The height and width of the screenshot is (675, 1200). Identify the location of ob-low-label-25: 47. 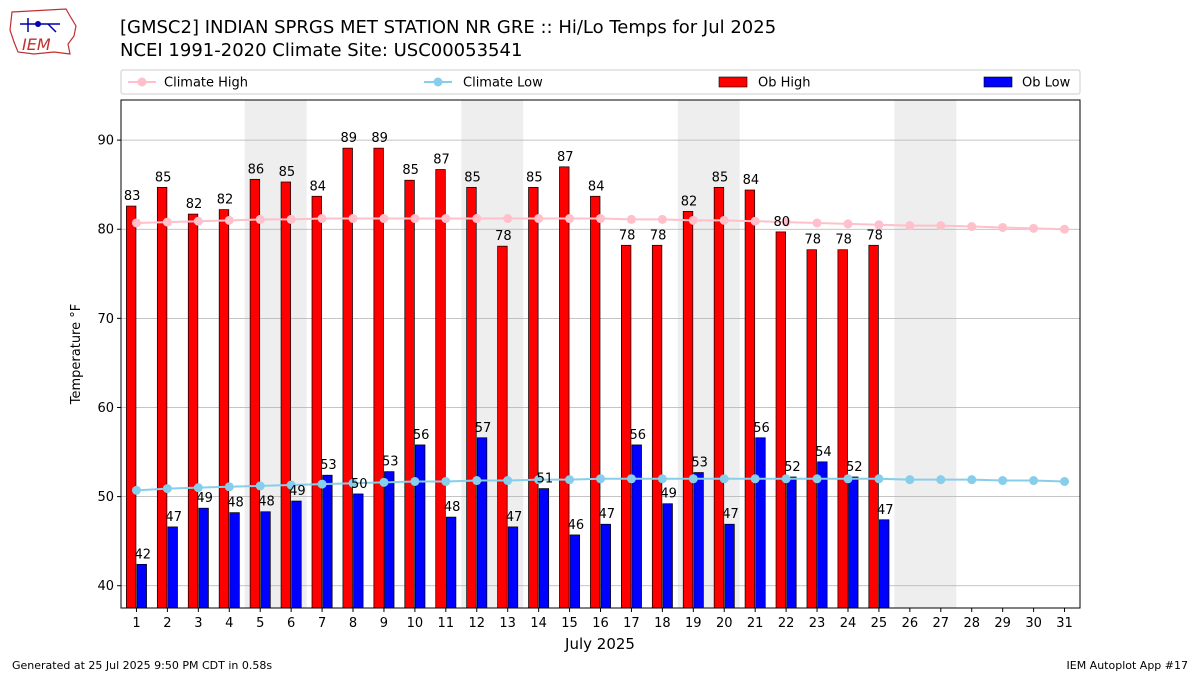
(885, 510).